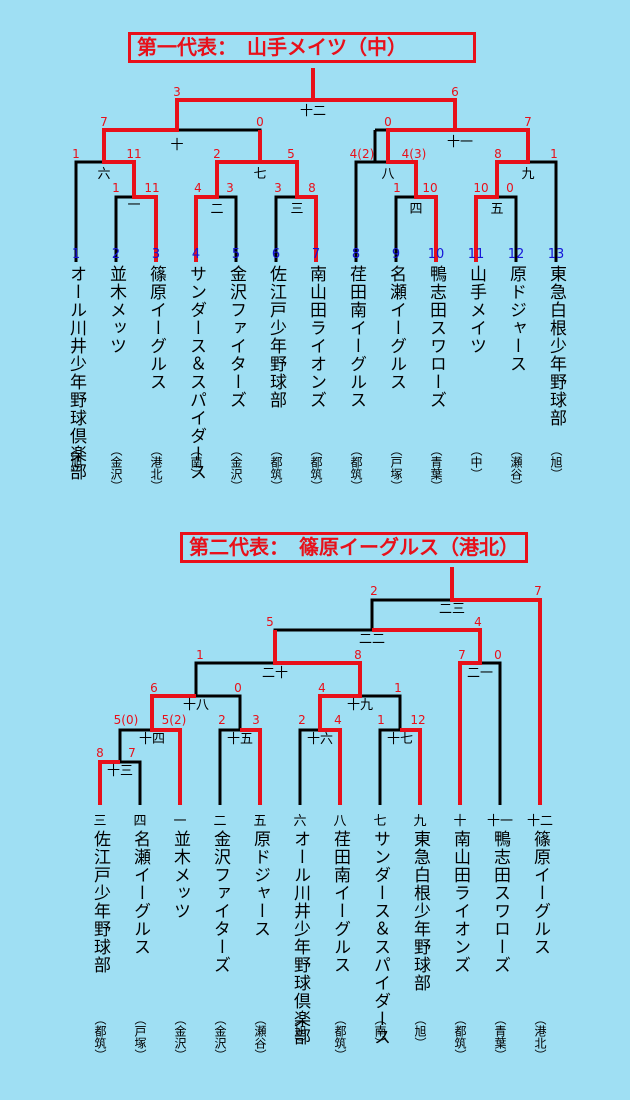 The image size is (630, 1100). I want to click on seed-number: 9, so click(396, 254).